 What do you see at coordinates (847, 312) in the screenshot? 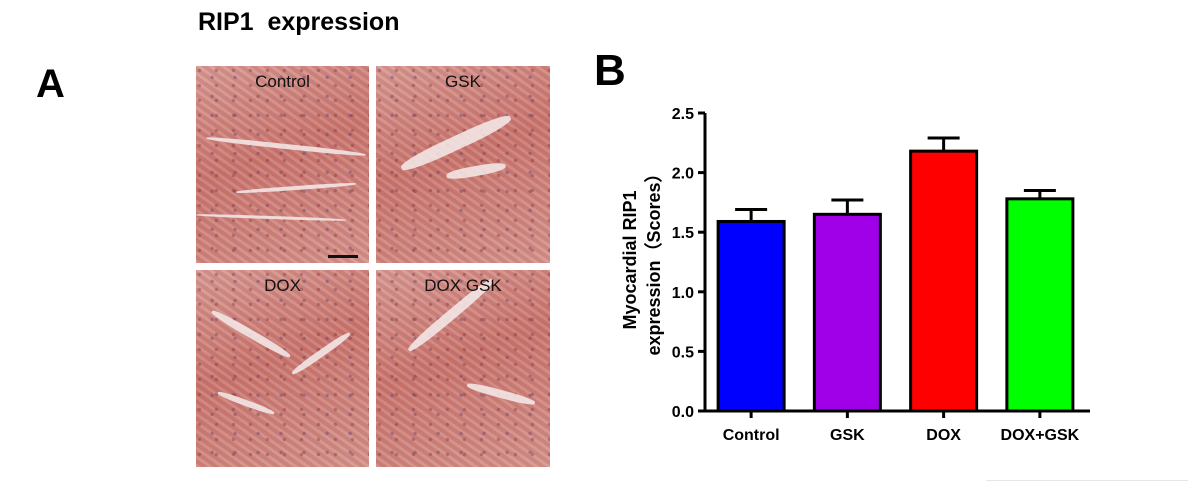
I see `bar-gsk` at bounding box center [847, 312].